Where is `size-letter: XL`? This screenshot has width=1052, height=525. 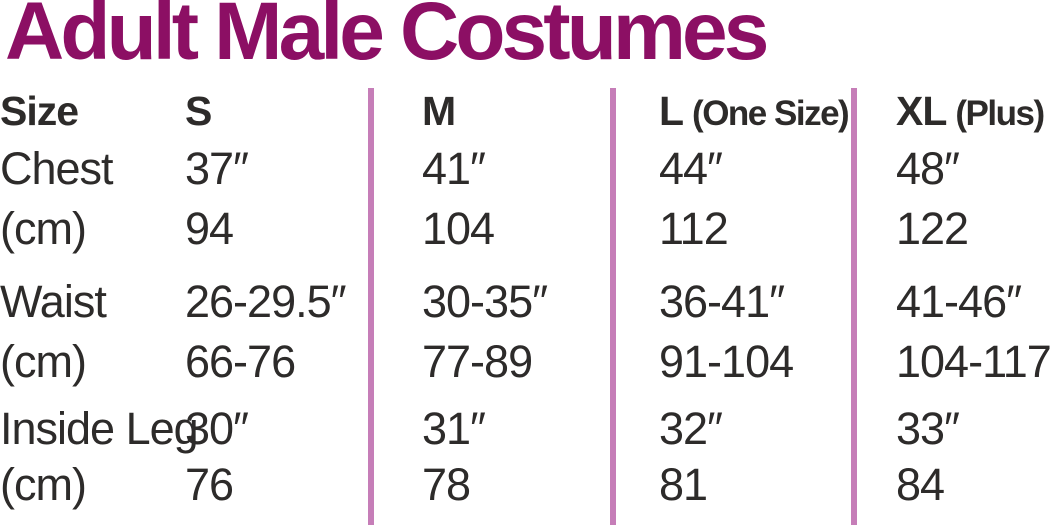
size-letter: XL is located at coordinates (921, 111).